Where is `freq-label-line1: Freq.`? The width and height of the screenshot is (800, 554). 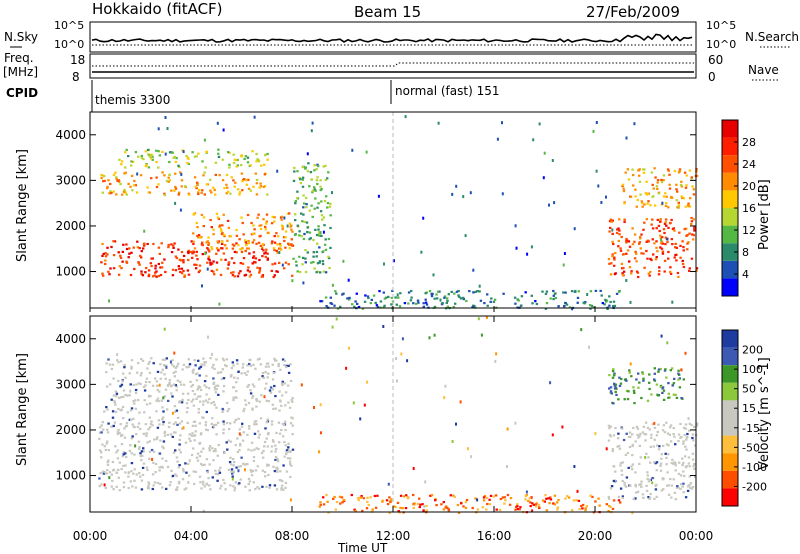
freq-label-line1: Freq. is located at coordinates (19, 58).